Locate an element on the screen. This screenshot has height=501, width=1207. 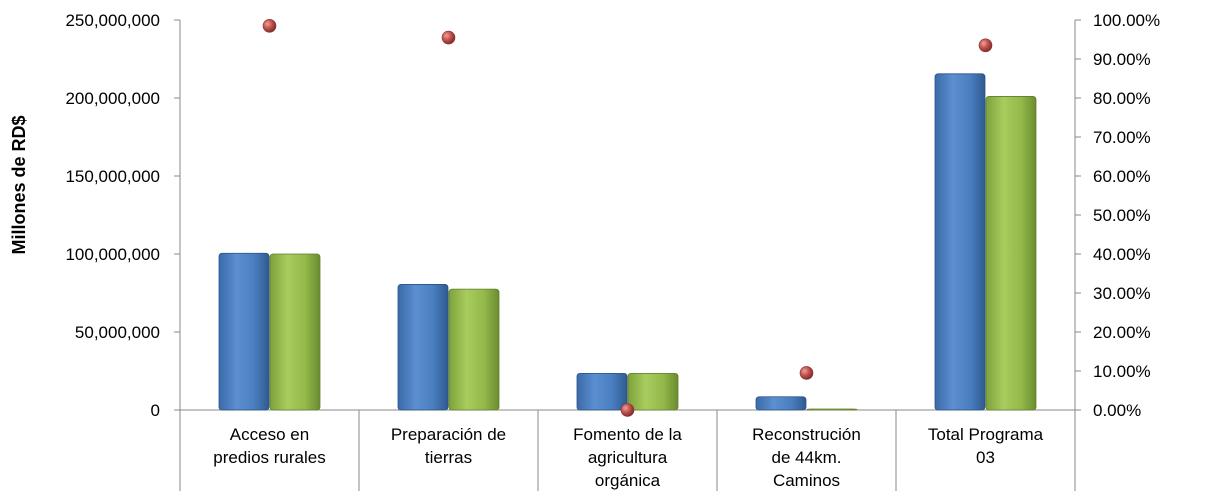
bar-series1-cat2 is located at coordinates (423, 347).